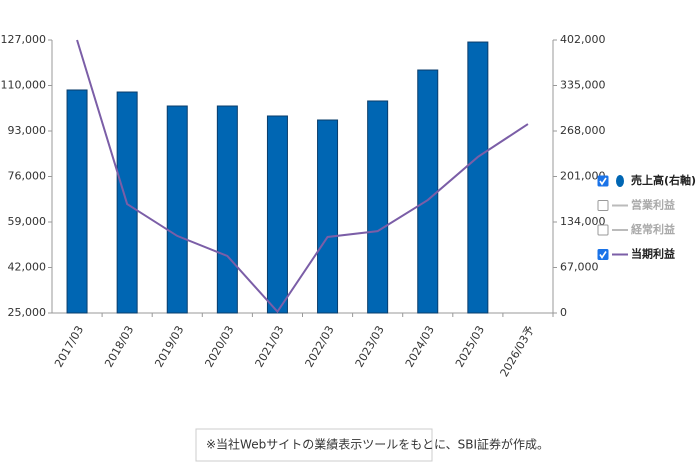 The height and width of the screenshot is (468, 700). I want to click on y2-tick-label: 335,000, so click(583, 85).